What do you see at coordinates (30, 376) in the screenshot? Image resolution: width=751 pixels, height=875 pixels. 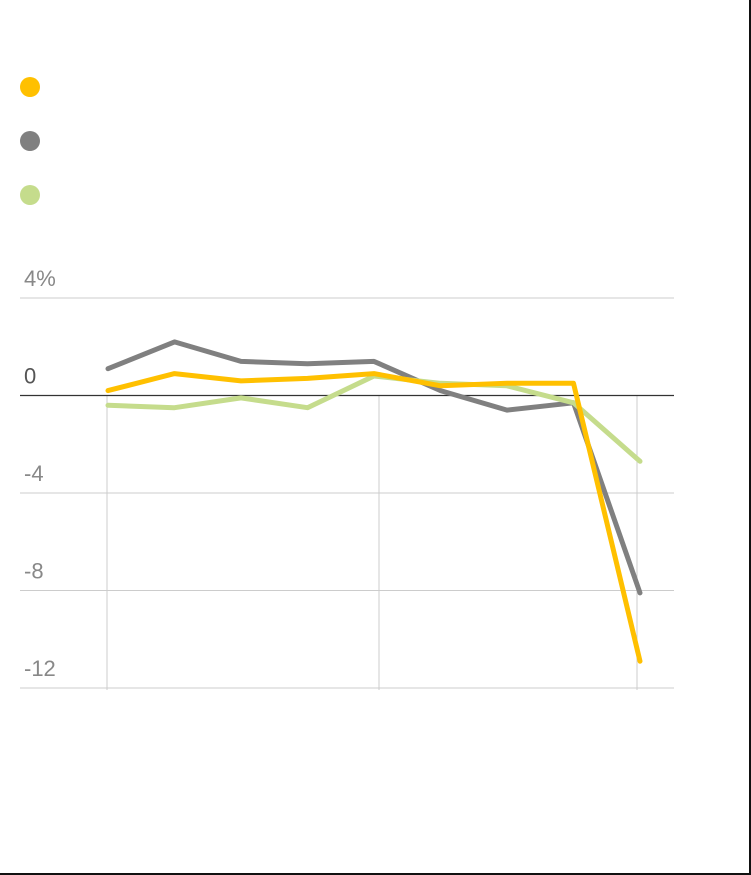 I see `y-tick-label: 0` at bounding box center [30, 376].